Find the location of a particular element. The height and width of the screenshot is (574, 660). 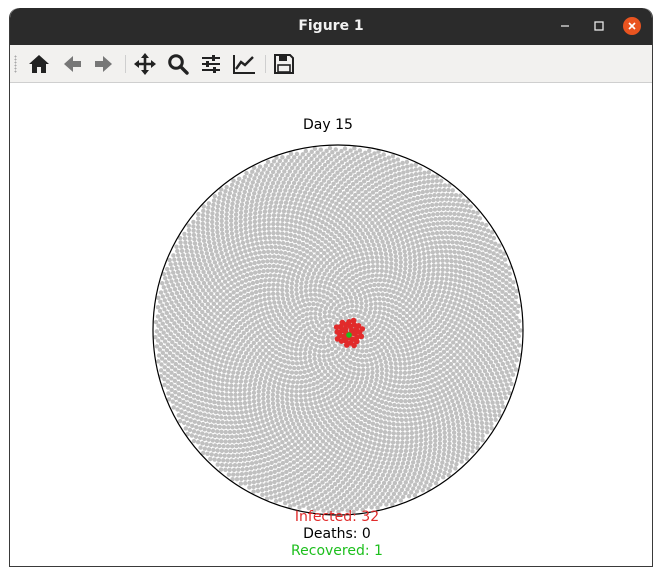

minimize-button is located at coordinates (565, 26).